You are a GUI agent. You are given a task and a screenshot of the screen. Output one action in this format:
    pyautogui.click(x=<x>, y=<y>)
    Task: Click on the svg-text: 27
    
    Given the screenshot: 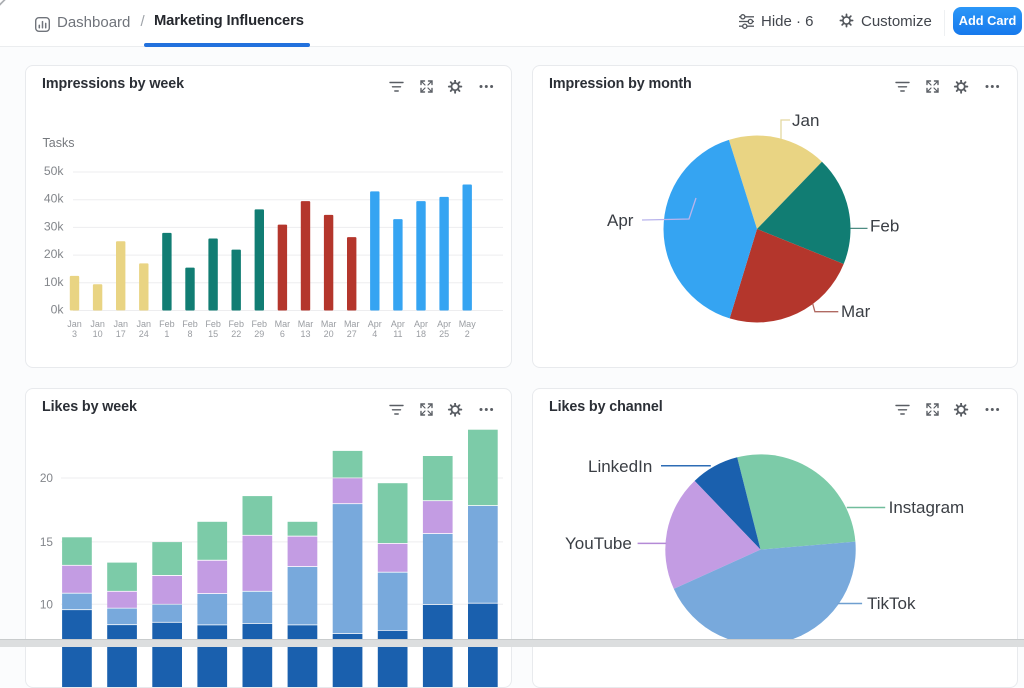 What is the action you would take?
    pyautogui.click(x=352, y=334)
    